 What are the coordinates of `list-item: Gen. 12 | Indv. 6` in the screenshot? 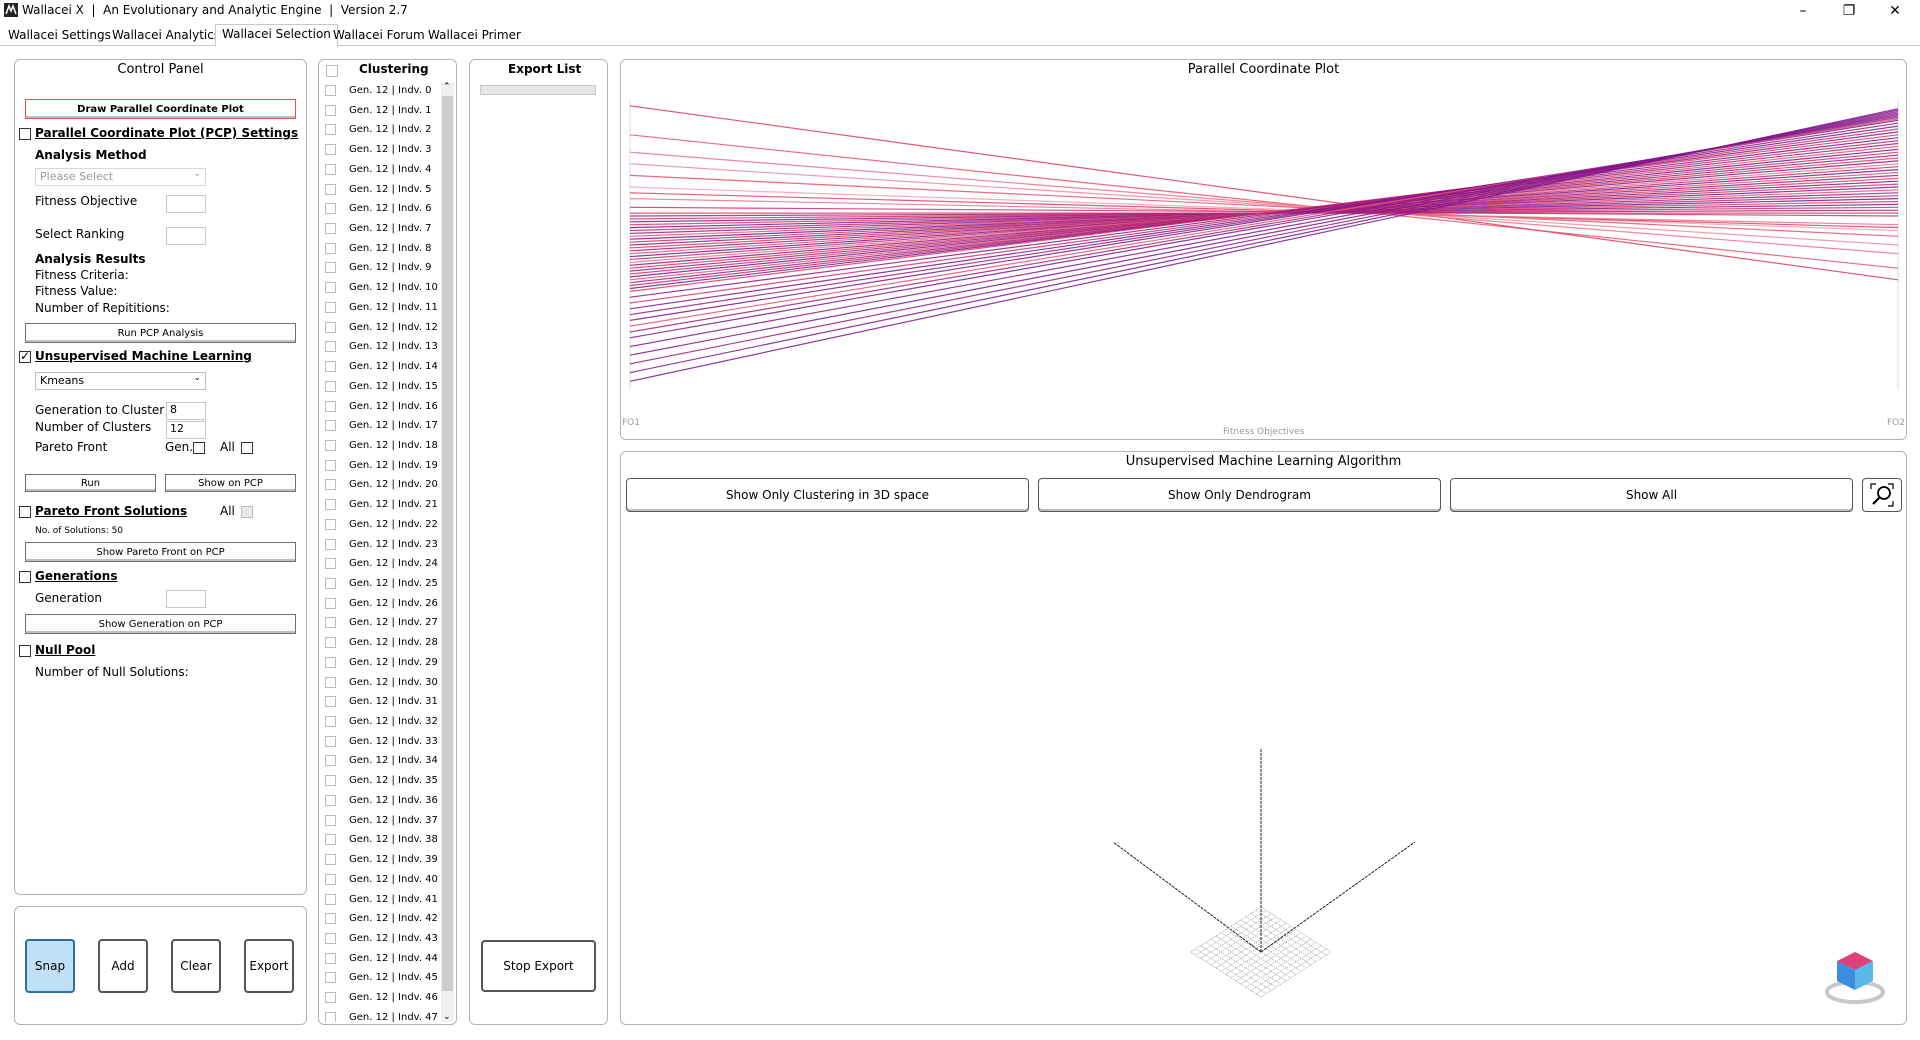 It's located at (382, 210).